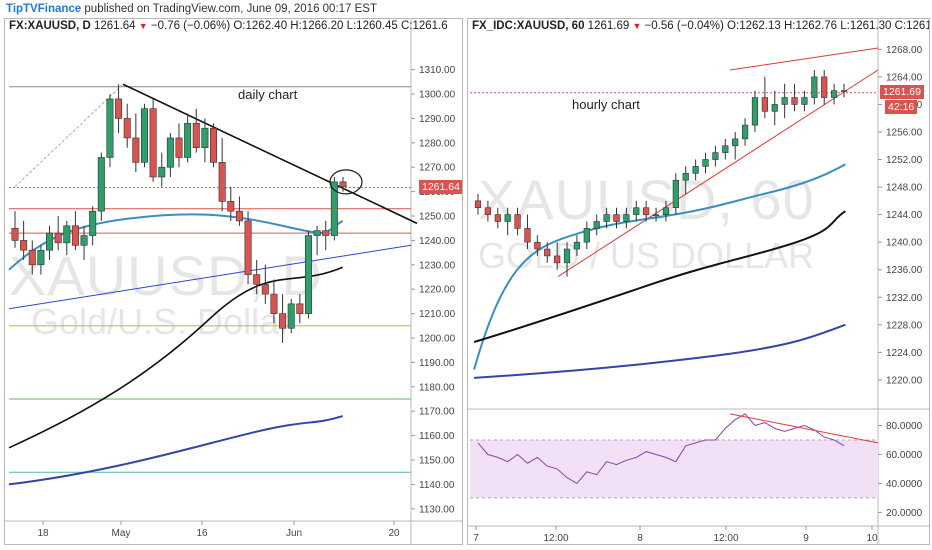 This screenshot has width=932, height=550. Describe the element at coordinates (50, 26) in the screenshot. I see `daily-symbol: FX:XAUUSD, D` at that location.